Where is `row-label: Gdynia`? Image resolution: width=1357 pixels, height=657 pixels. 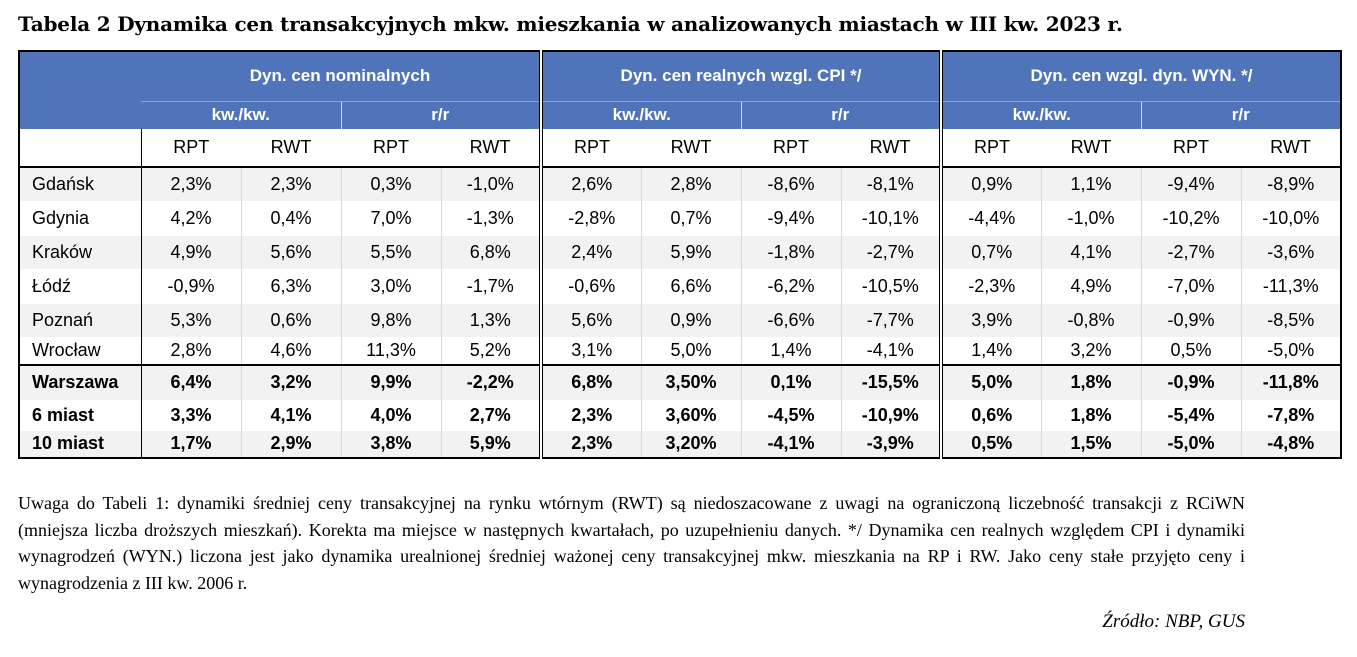
row-label: Gdynia is located at coordinates (80, 217).